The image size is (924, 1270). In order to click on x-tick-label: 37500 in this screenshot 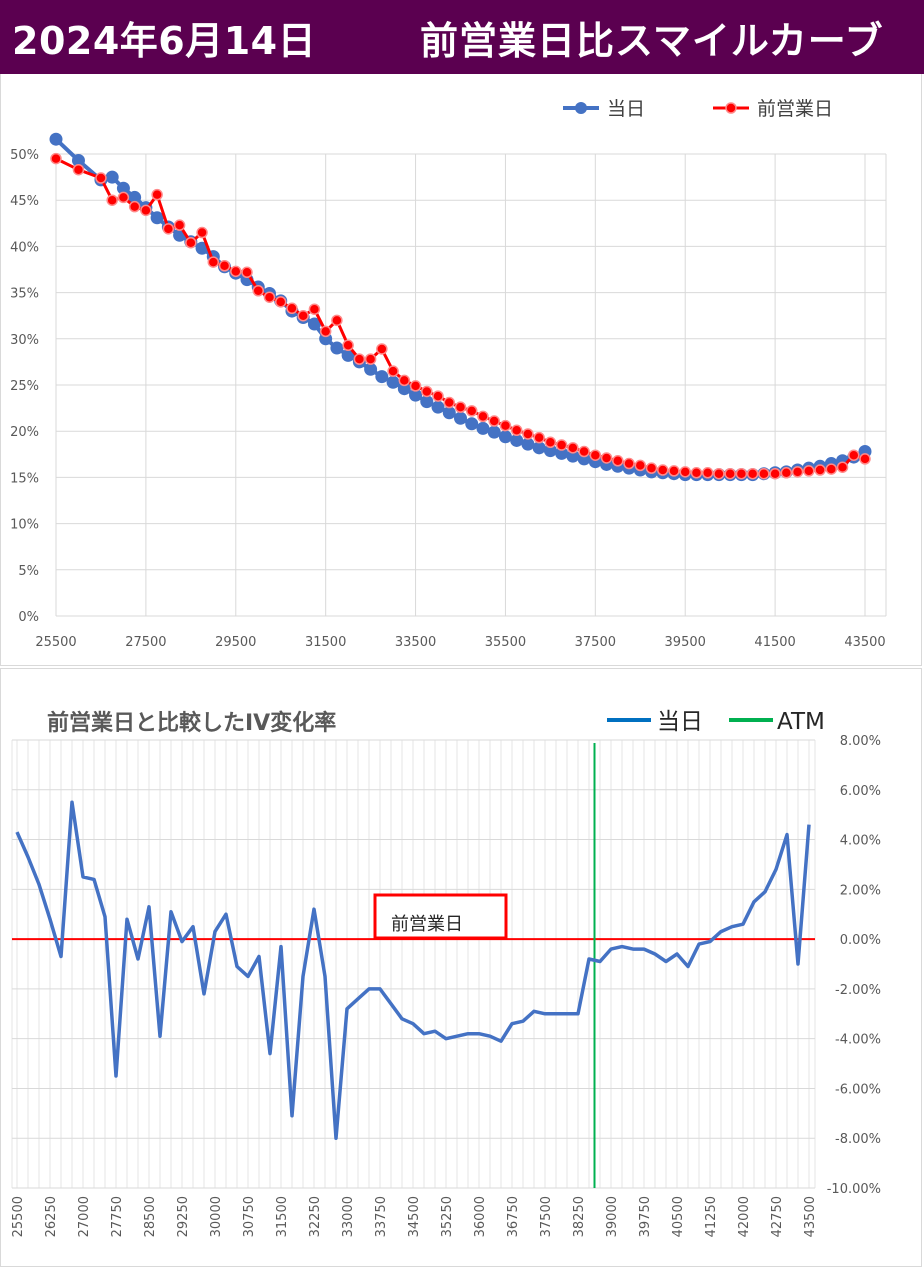, I will do `click(595, 642)`.